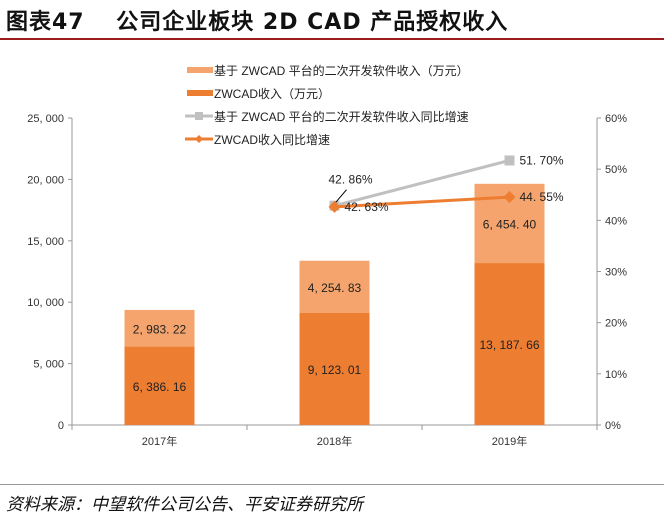  Describe the element at coordinates (351, 180) in the screenshot. I see `line-data-label: 42. 86%` at that location.